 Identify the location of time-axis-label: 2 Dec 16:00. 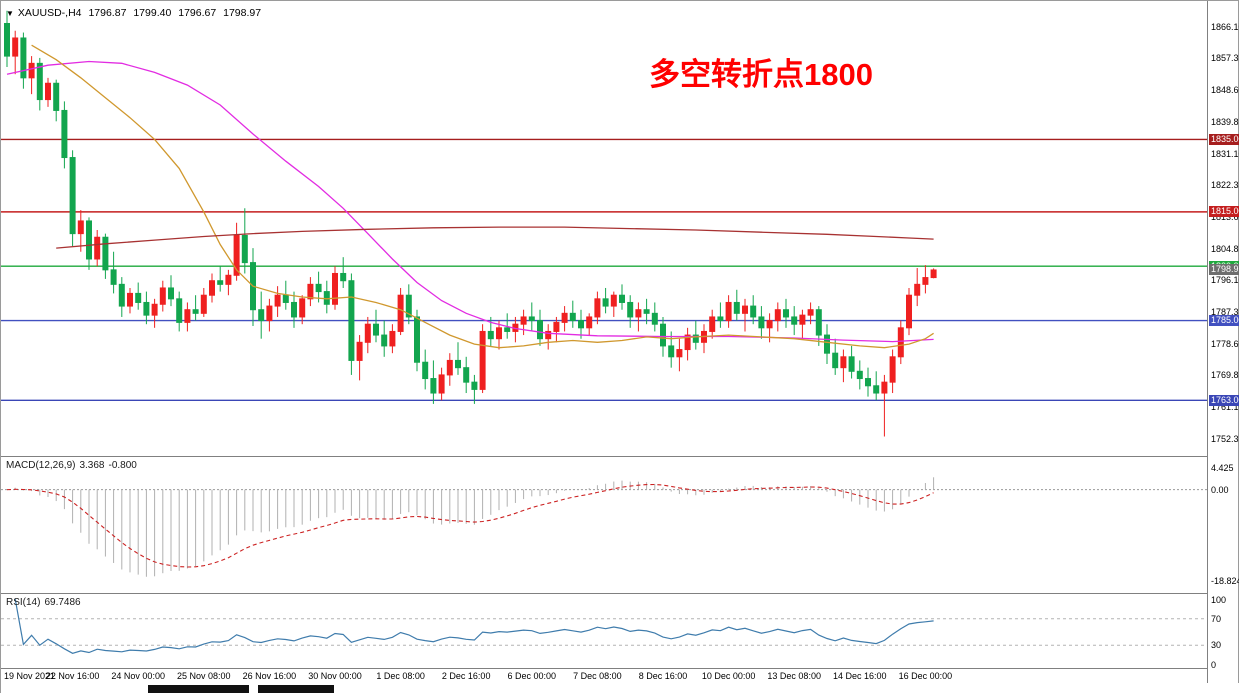
(466, 676).